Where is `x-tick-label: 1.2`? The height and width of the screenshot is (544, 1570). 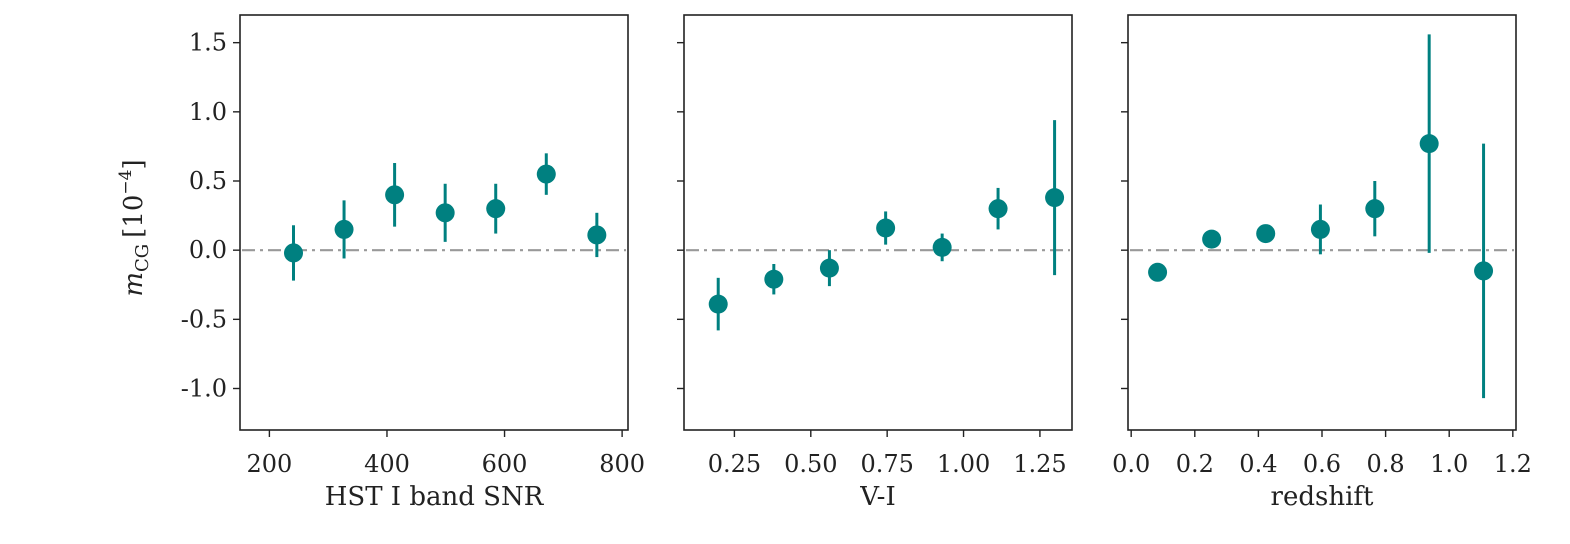
x-tick-label: 1.2 is located at coordinates (1513, 464).